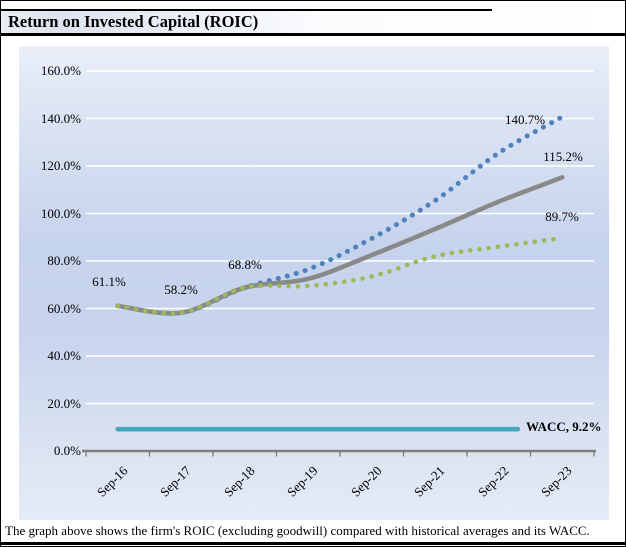 Image resolution: width=626 pixels, height=547 pixels. Describe the element at coordinates (525, 119) in the screenshot. I see `data-point-label: 140.7%` at that location.